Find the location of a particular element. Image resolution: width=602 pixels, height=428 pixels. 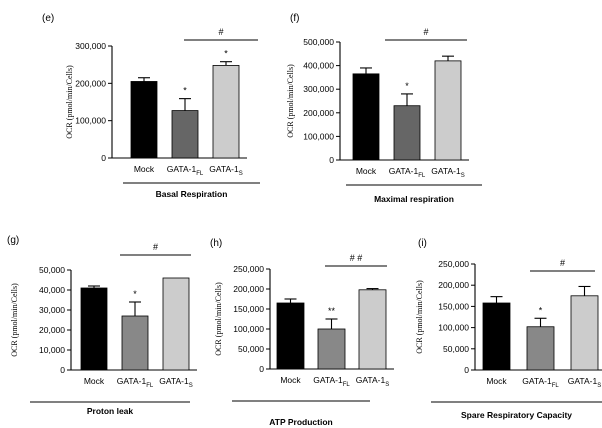

y-tick-label: 500,000 is located at coordinates (318, 42).